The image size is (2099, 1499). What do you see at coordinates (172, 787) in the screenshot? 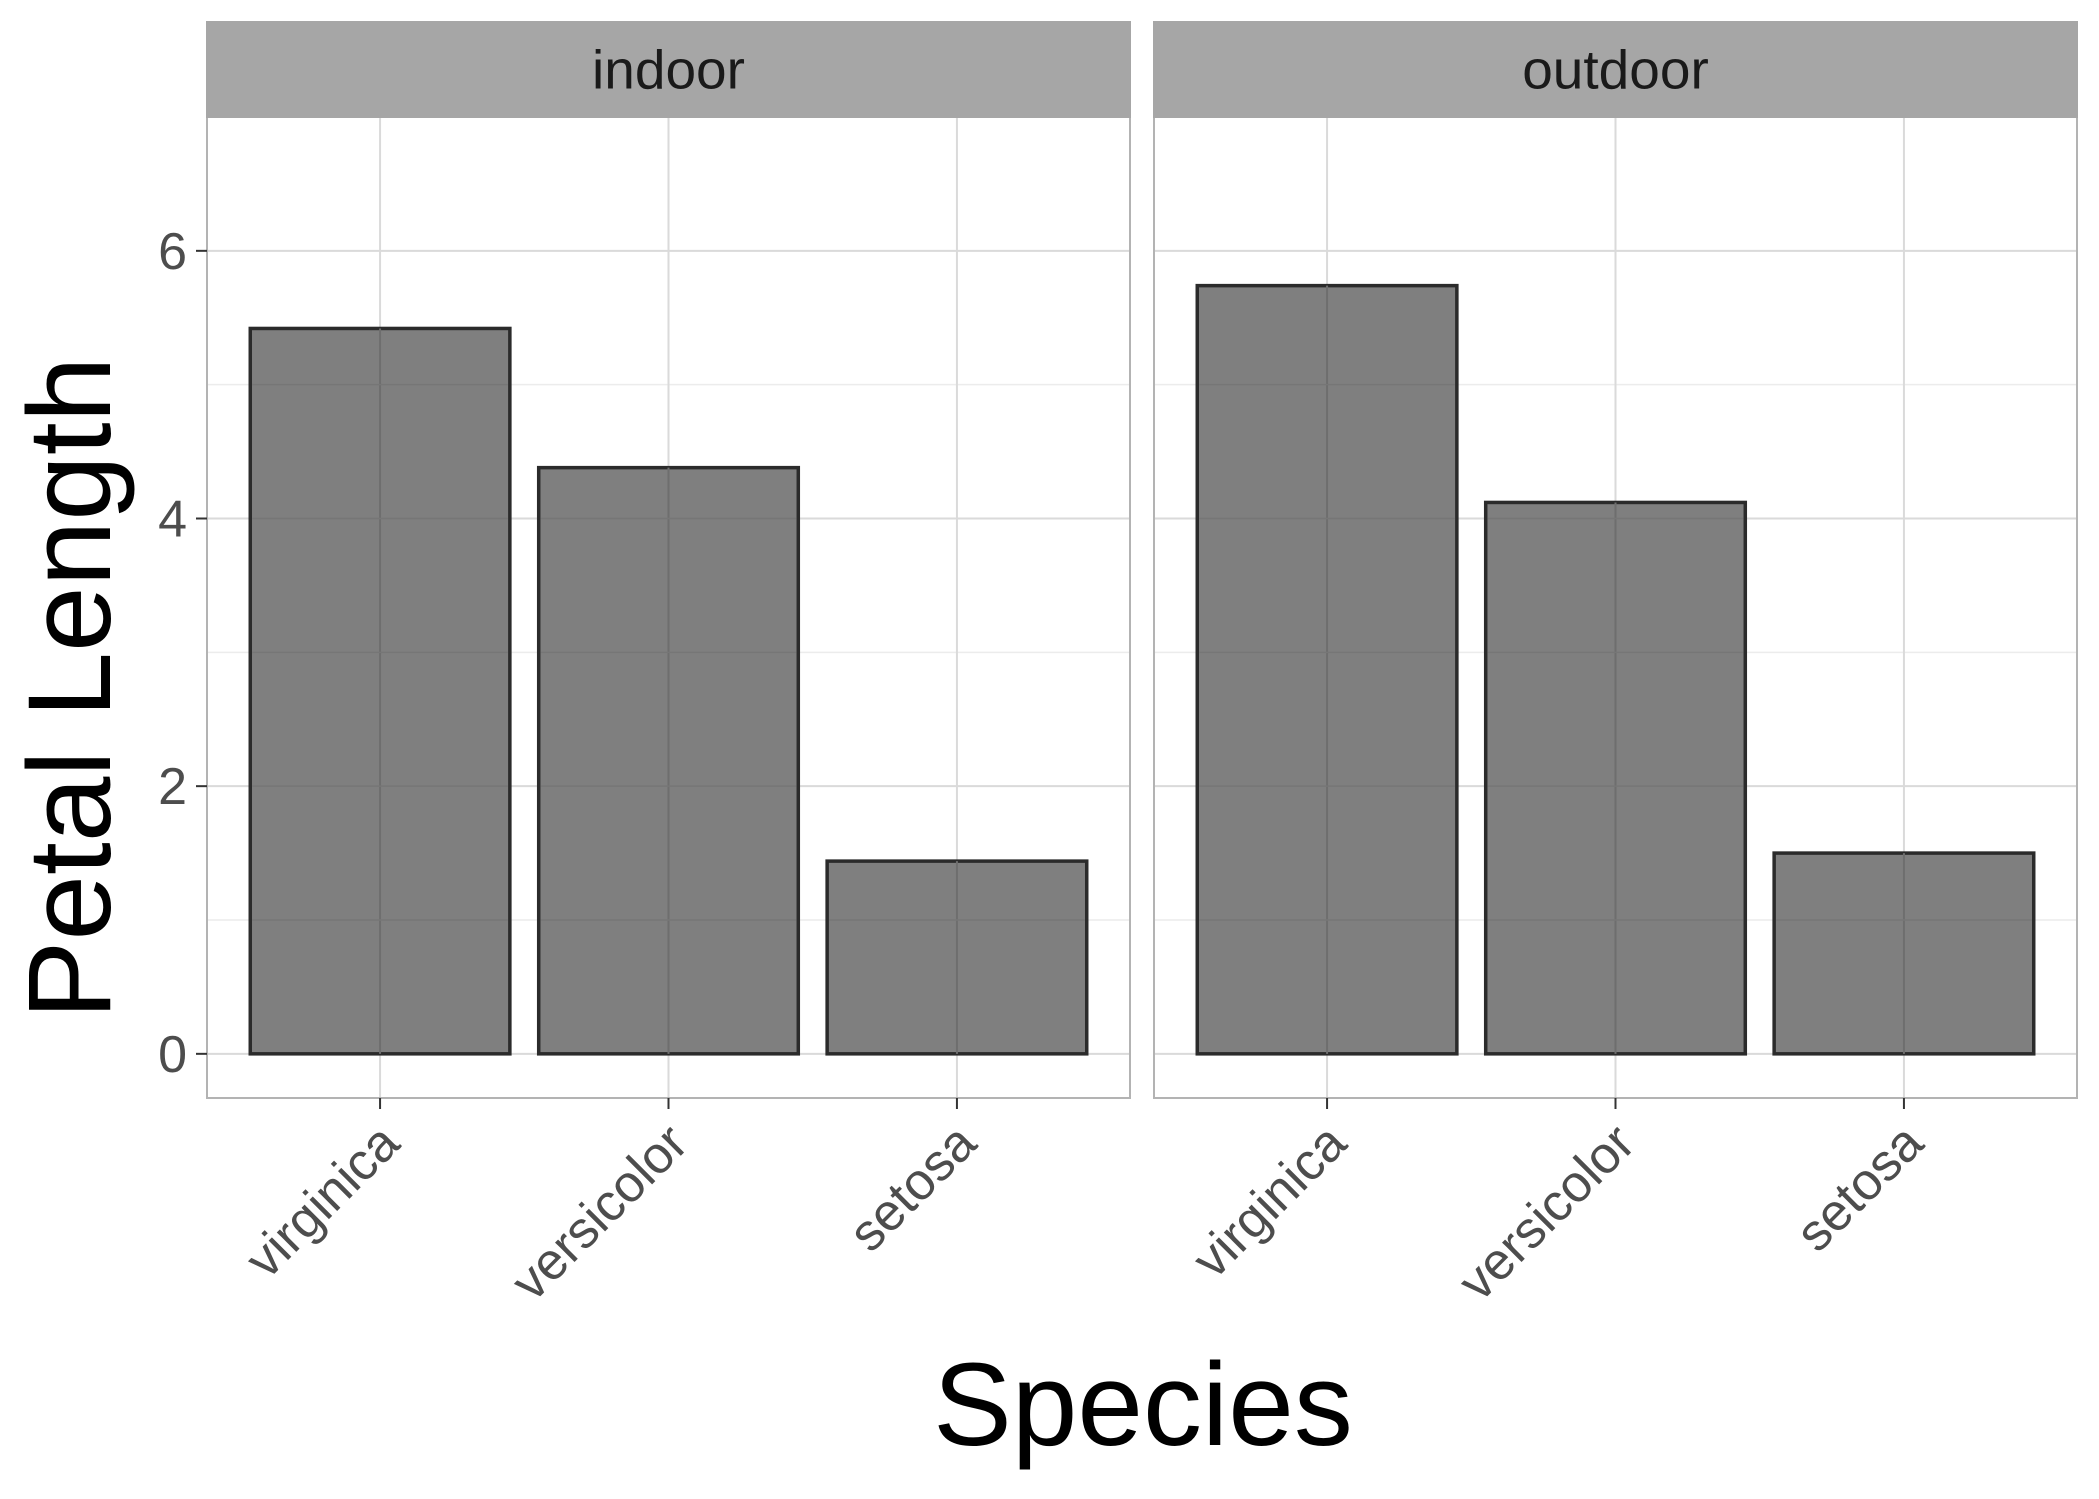
I see `y-tick-label: 2` at bounding box center [172, 787].